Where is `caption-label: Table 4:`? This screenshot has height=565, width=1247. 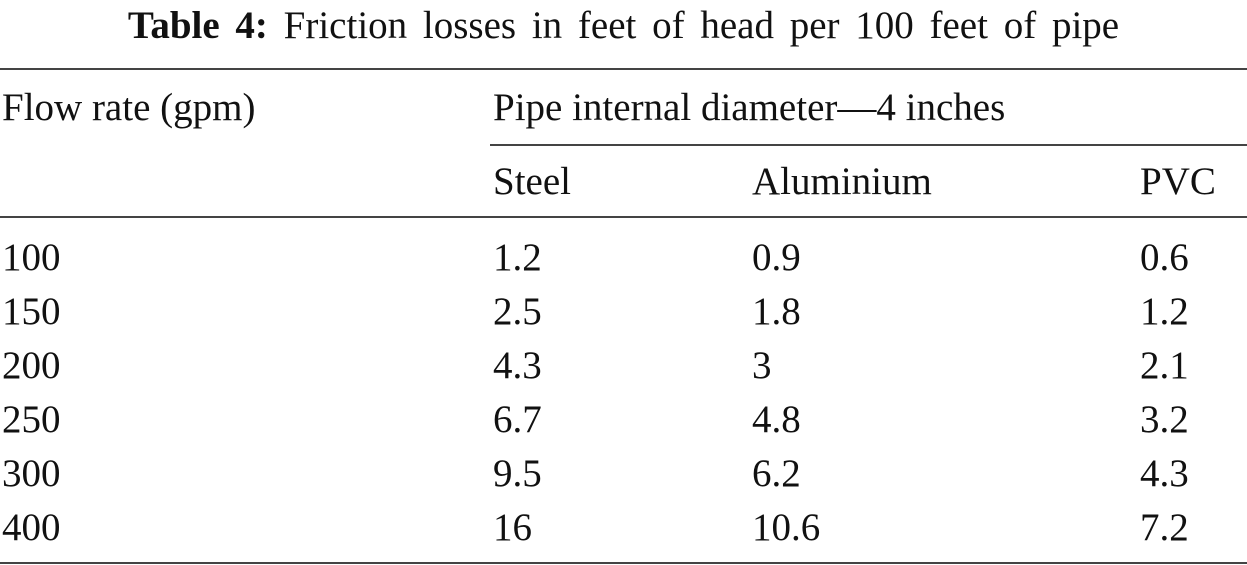
caption-label: Table 4: is located at coordinates (197, 25).